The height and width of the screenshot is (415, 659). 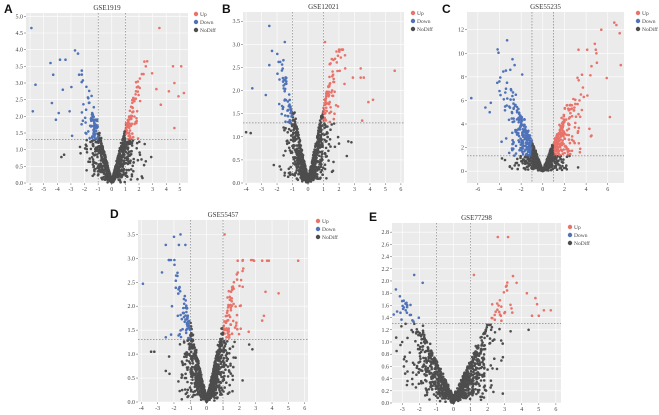 What do you see at coordinates (386, 355) in the screenshot?
I see `y-tick-label: 0.8` at bounding box center [386, 355].